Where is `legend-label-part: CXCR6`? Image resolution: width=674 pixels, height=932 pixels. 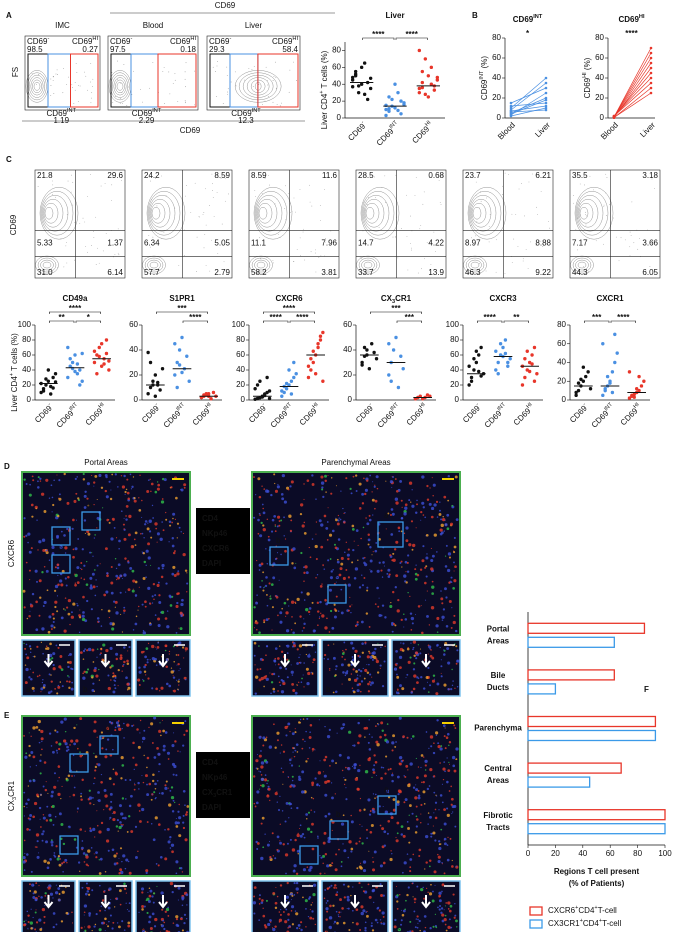
legend-label-part: CXCR6 is located at coordinates (562, 910).